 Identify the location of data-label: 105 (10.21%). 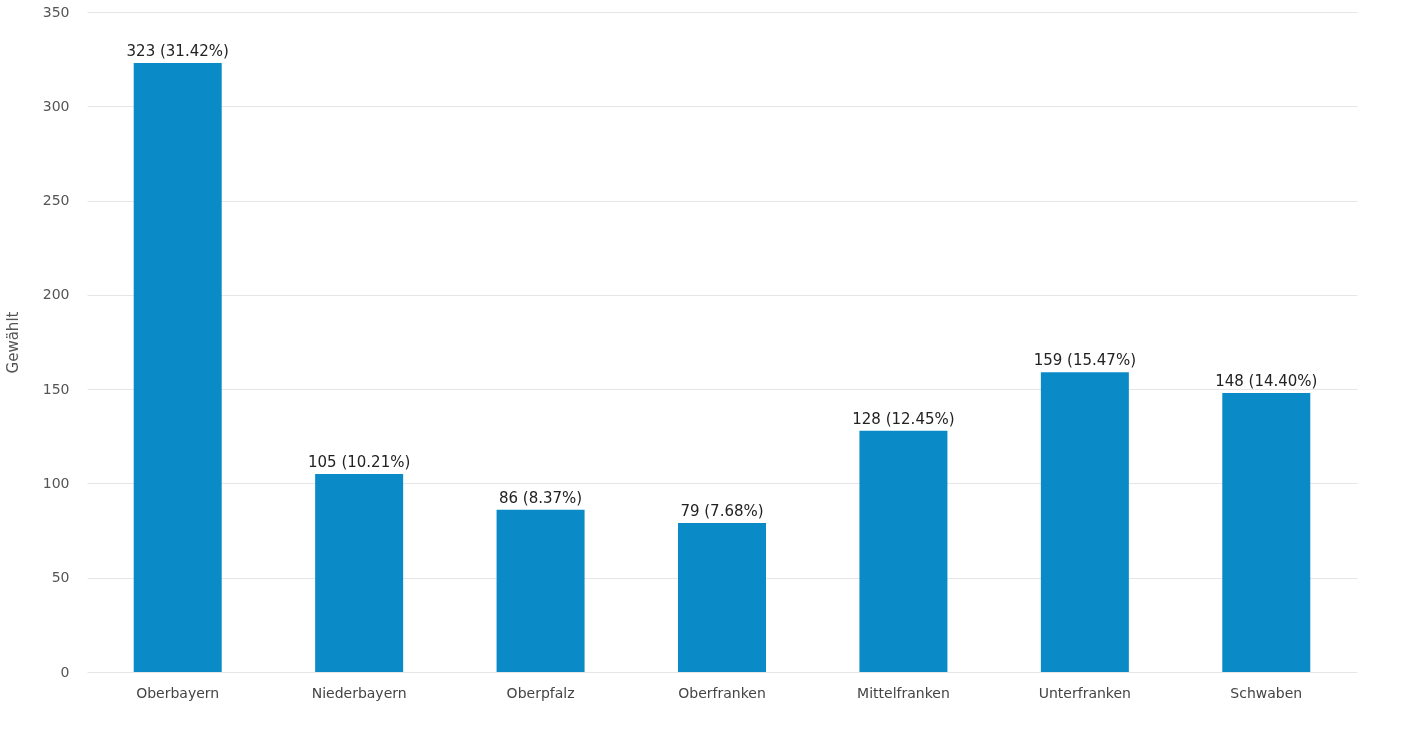
(359, 462).